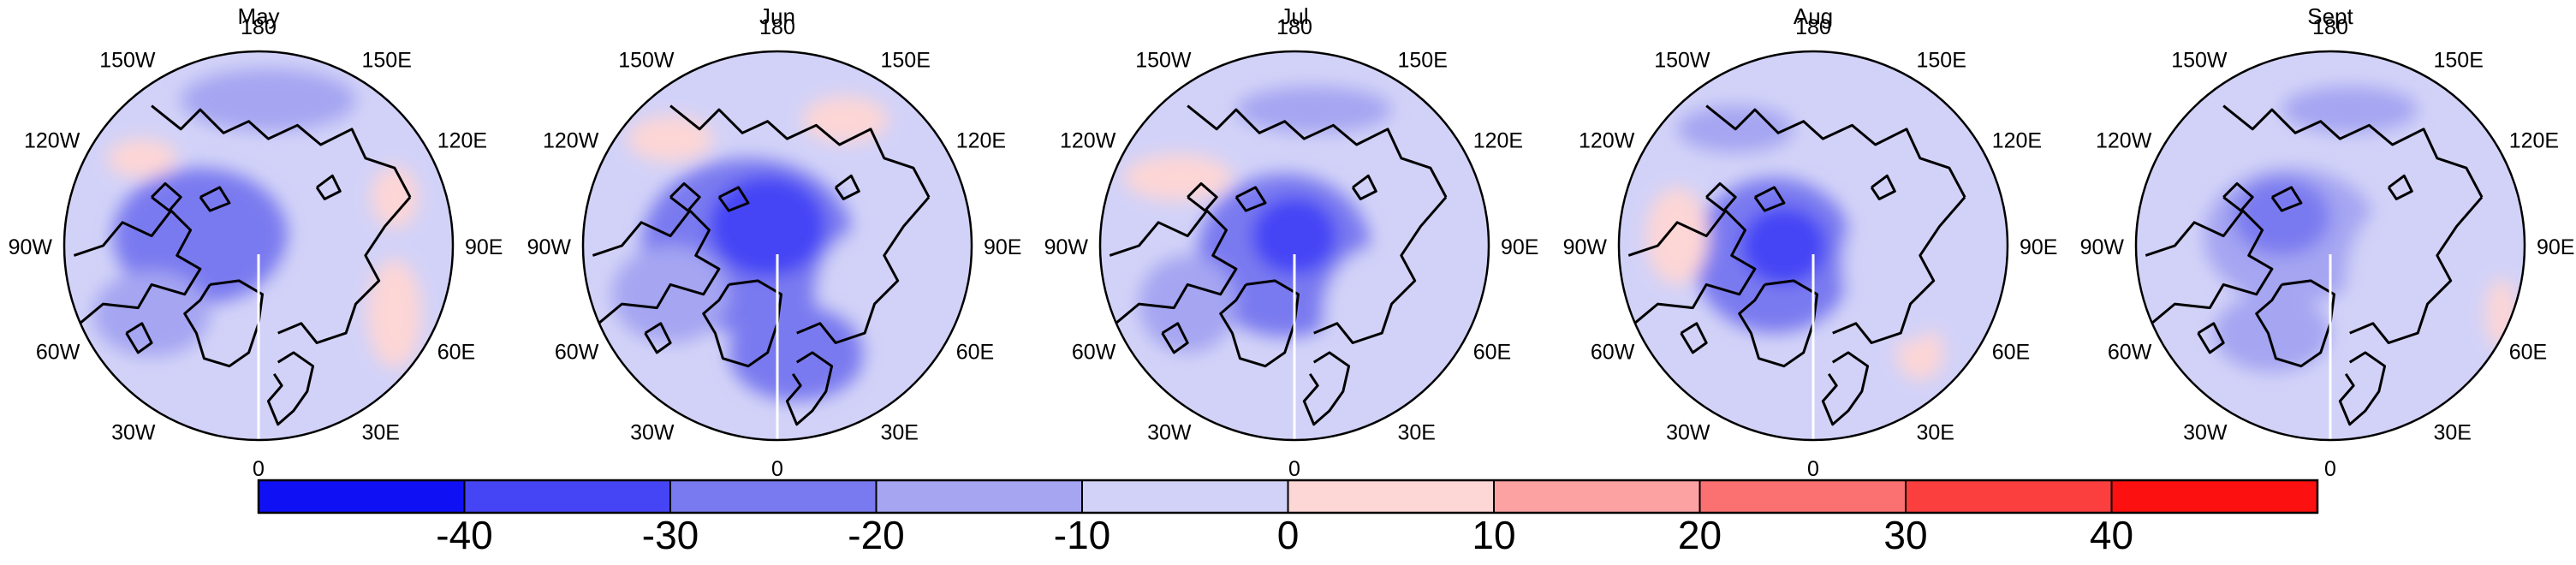 The image size is (2576, 565). I want to click on panel-title: Jul, so click(1294, 16).